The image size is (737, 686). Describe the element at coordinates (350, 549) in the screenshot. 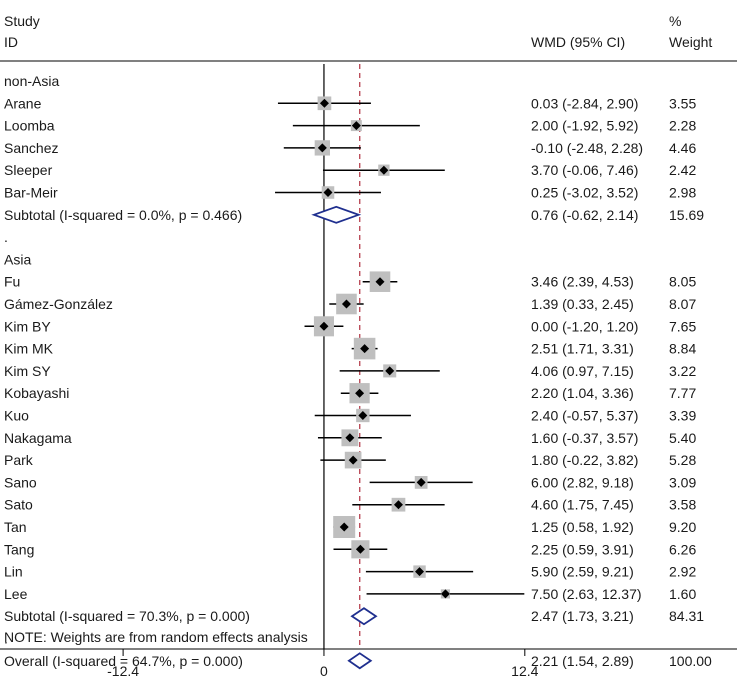

I see `row-study: Tang 2.25 (0.59, 3.91) 6.26` at that location.